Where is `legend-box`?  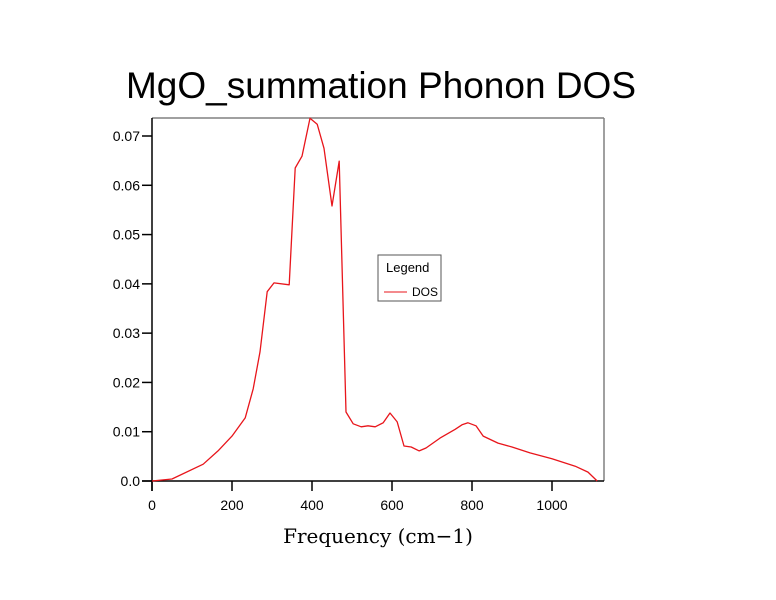
legend-box is located at coordinates (409, 278).